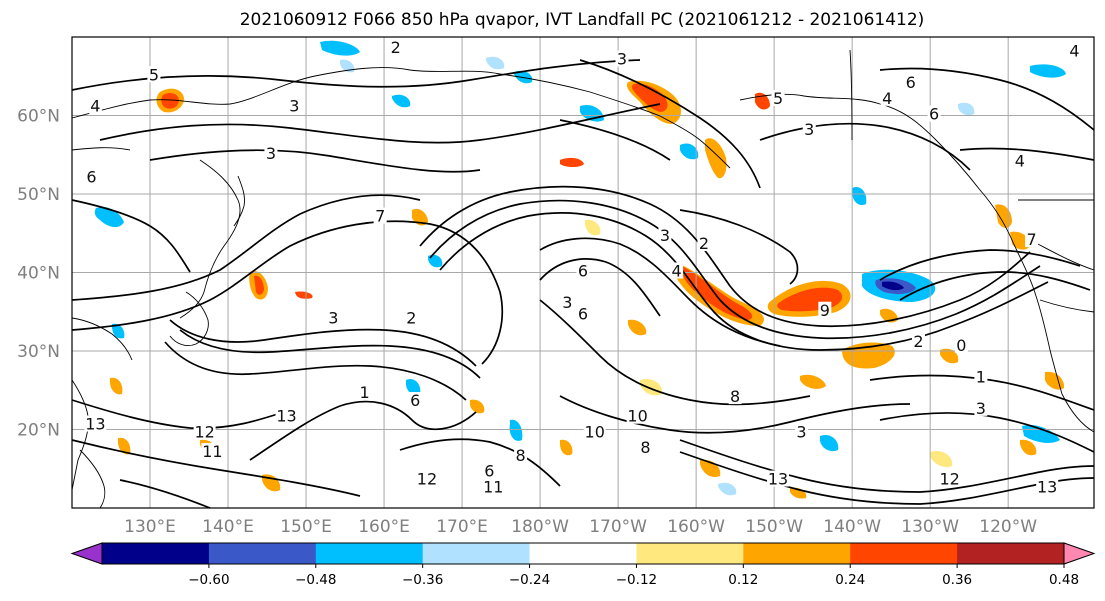  What do you see at coordinates (101, 149) in the screenshot?
I see `okhotsk-coast` at bounding box center [101, 149].